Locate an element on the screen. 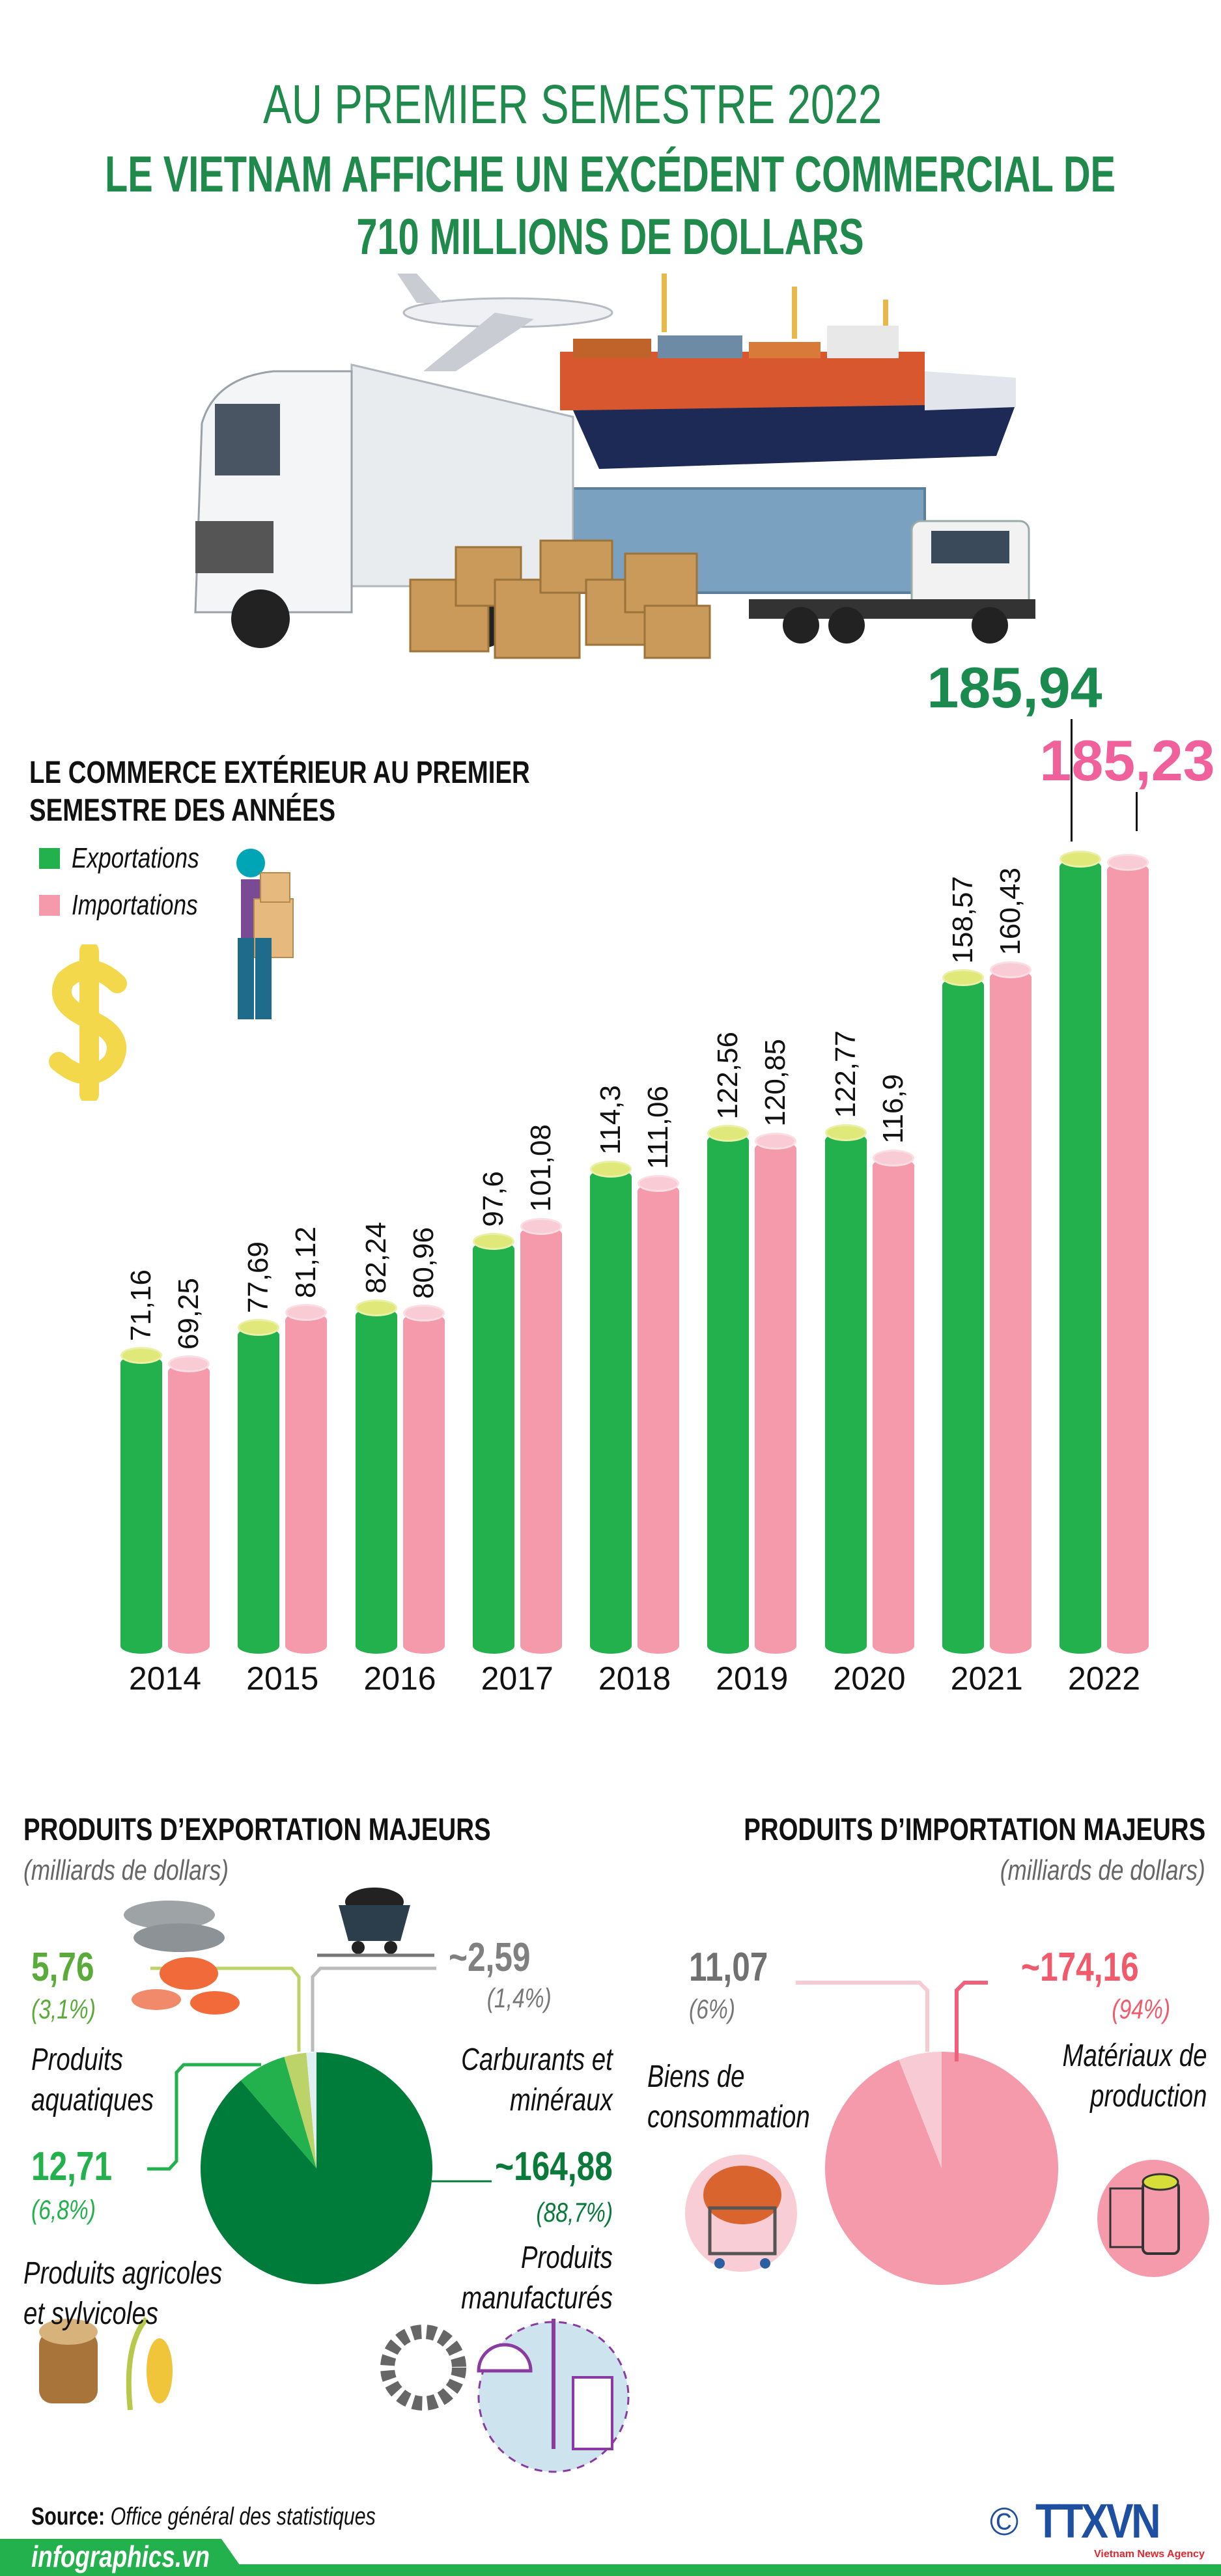 The width and height of the screenshot is (1221, 2576). production-label: Matériaux de production is located at coordinates (1134, 2076).